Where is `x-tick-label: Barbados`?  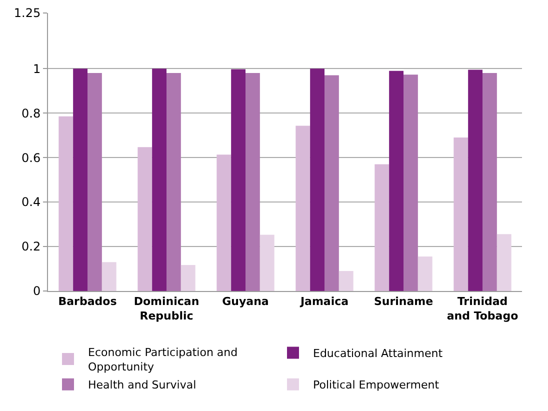
x-tick-label: Barbados is located at coordinates (88, 301).